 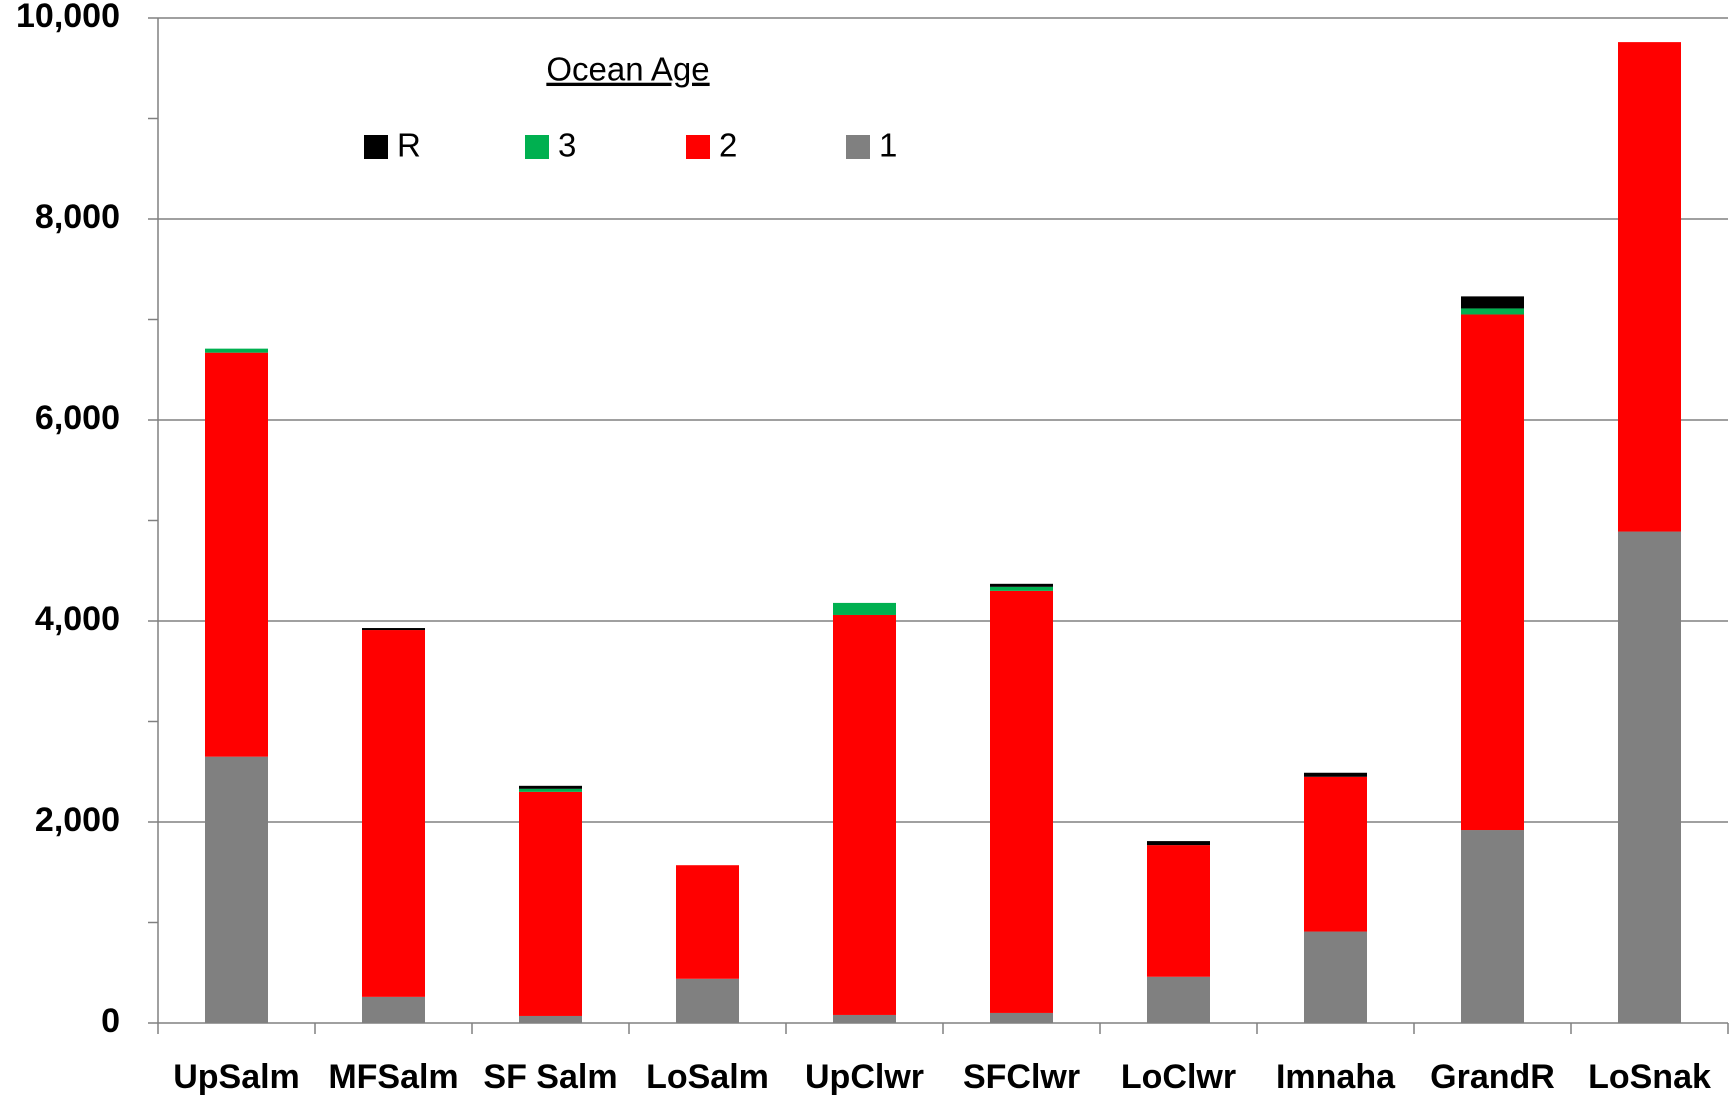 What do you see at coordinates (728, 145) in the screenshot?
I see `legend-label: 2` at bounding box center [728, 145].